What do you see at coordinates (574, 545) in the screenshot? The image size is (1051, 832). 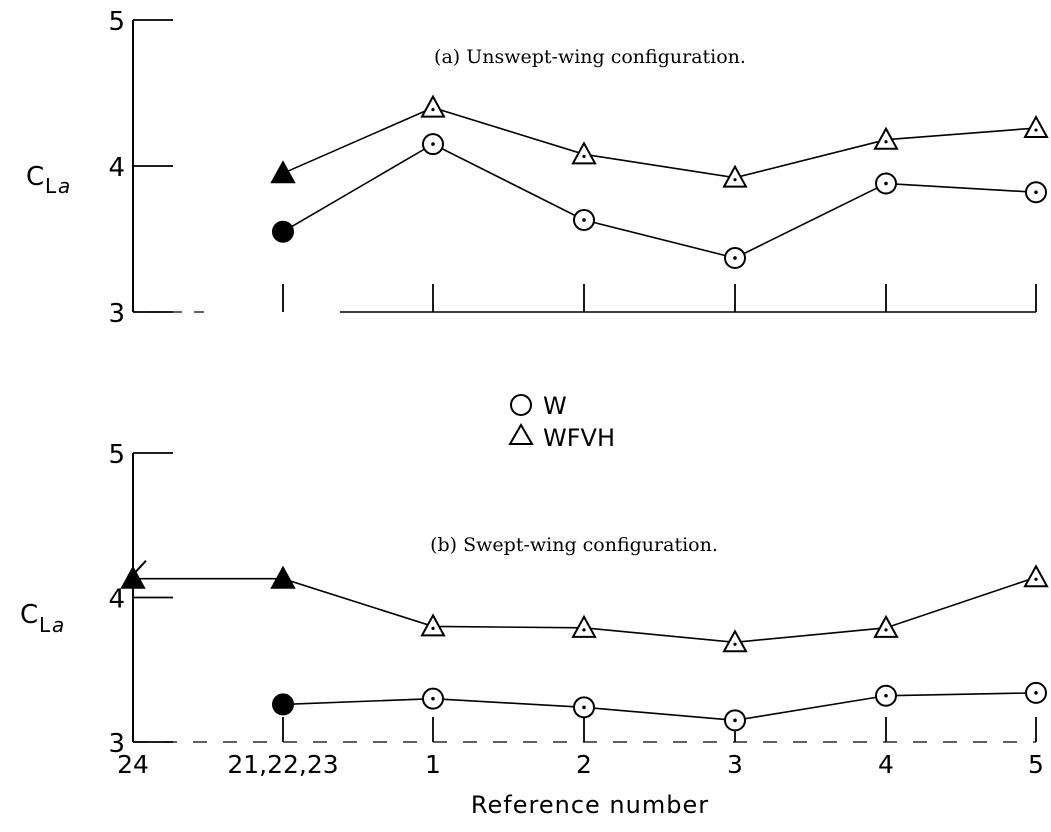 I see `panel-b-title: (b) Swept-wing configuration.` at bounding box center [574, 545].